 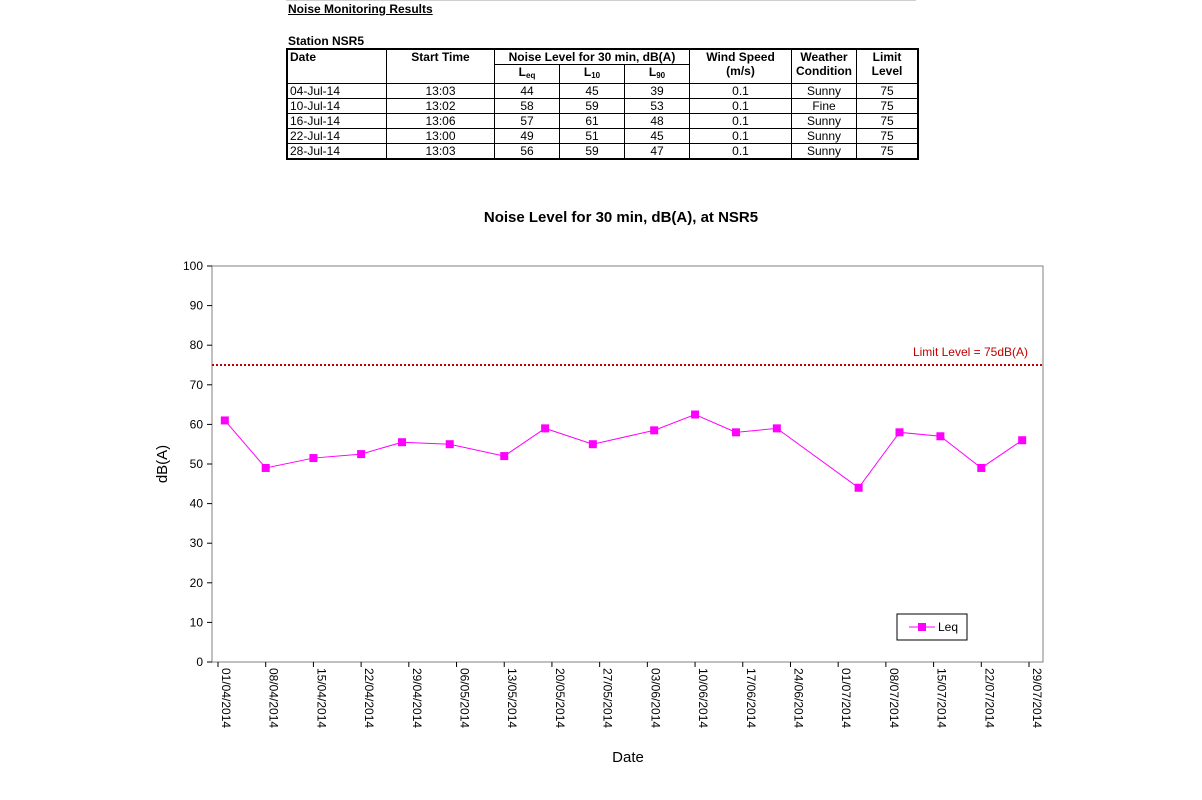 What do you see at coordinates (970, 352) in the screenshot?
I see `limit-level-label: Limit Level = 75dB(A)` at bounding box center [970, 352].